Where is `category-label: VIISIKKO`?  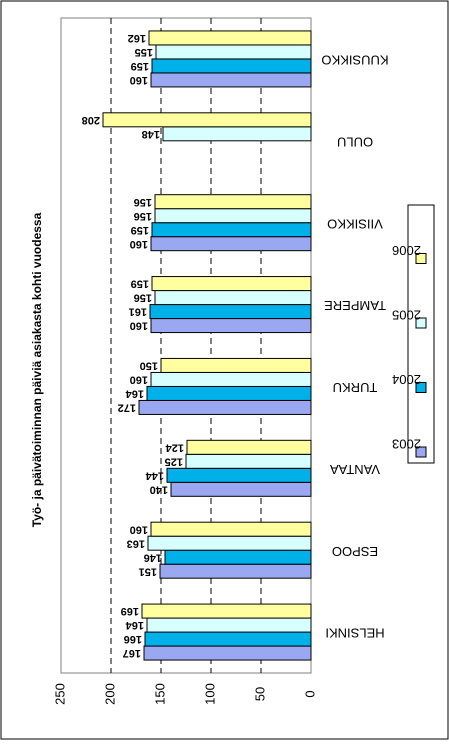 category-label: VIISIKKO is located at coordinates (355, 223).